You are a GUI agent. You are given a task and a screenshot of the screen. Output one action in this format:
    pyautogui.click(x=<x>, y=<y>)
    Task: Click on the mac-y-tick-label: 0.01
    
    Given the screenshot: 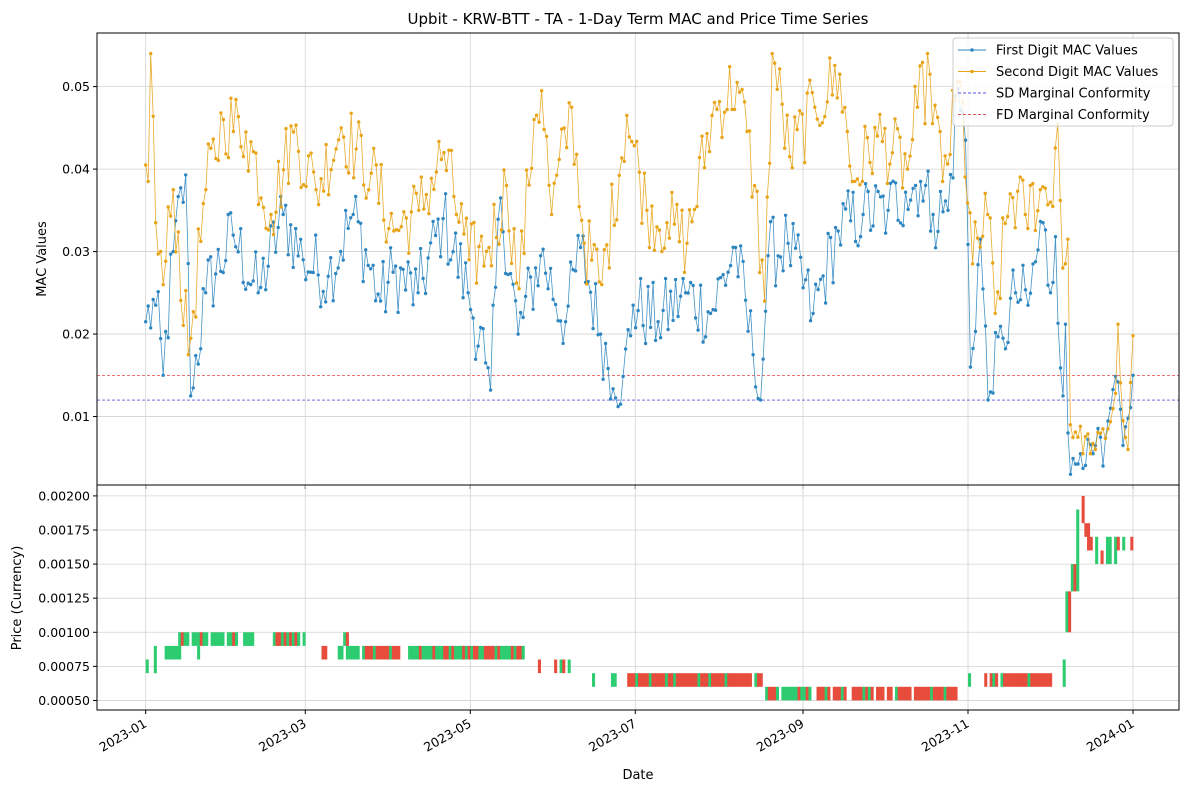 What is the action you would take?
    pyautogui.click(x=76, y=416)
    